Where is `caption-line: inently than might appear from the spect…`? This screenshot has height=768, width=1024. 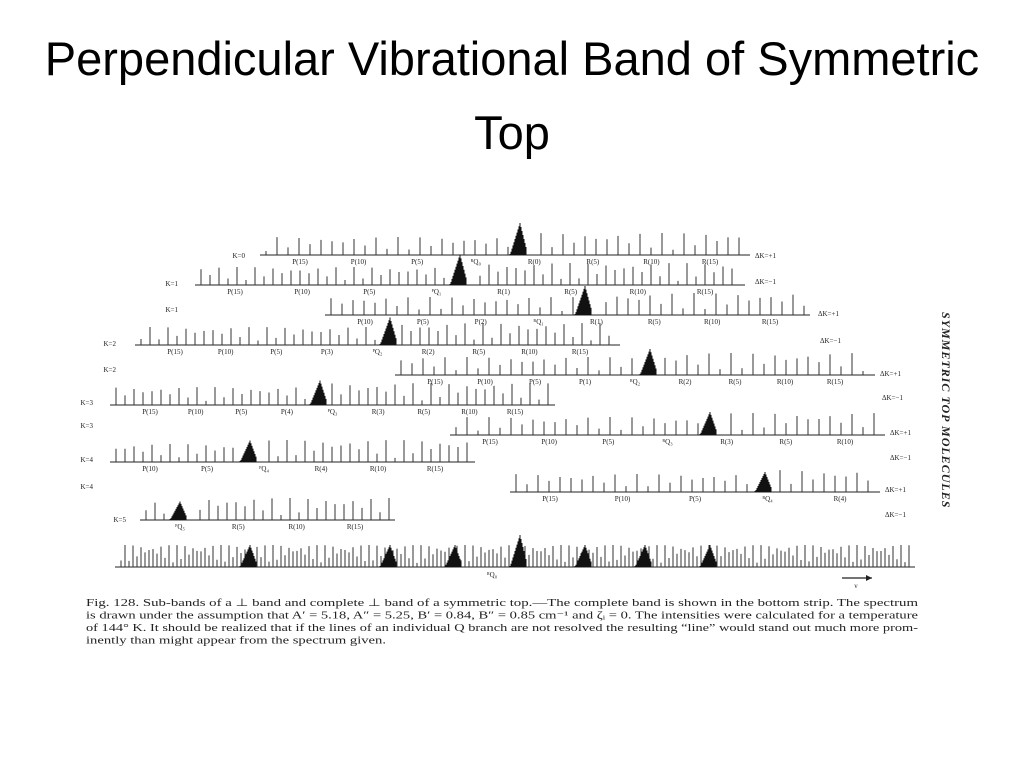
caption-line: inently than might appear from the spect… is located at coordinates (236, 641).